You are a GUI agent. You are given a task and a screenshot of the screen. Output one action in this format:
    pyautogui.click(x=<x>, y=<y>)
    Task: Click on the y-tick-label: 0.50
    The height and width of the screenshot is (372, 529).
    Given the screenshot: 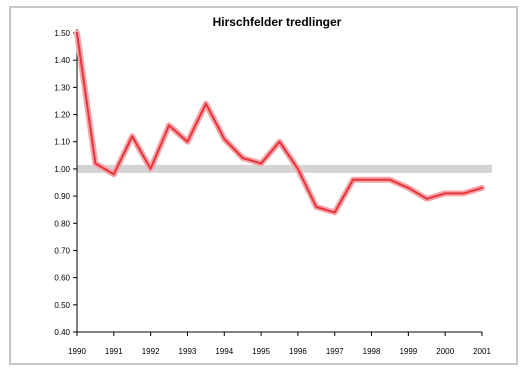 What is the action you would take?
    pyautogui.click(x=62, y=305)
    